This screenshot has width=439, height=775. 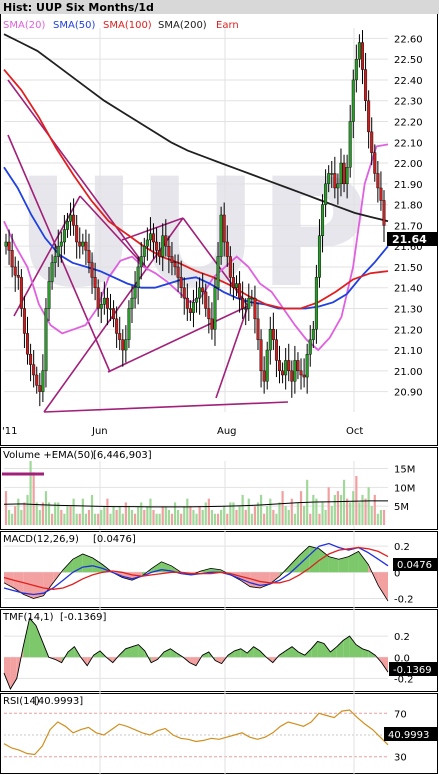 I want to click on y-tick-label: 22.60, so click(x=408, y=39).